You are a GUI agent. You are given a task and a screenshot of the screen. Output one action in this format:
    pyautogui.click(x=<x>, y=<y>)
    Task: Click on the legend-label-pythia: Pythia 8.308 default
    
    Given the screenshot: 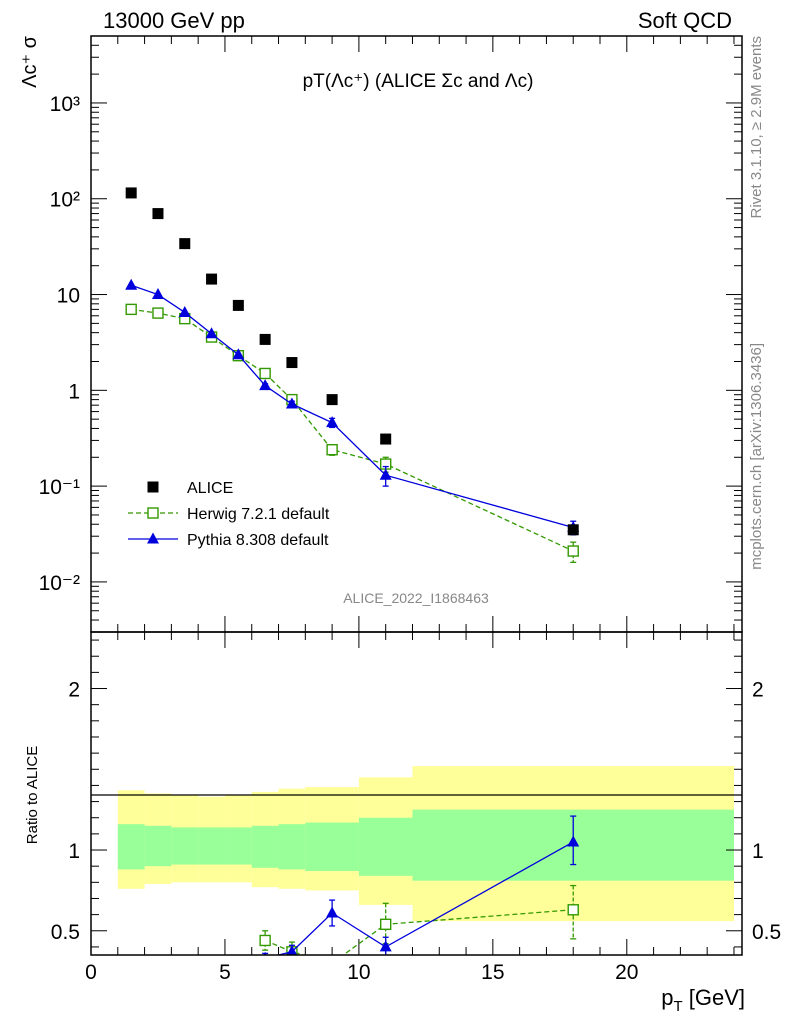 What is the action you would take?
    pyautogui.click(x=258, y=540)
    